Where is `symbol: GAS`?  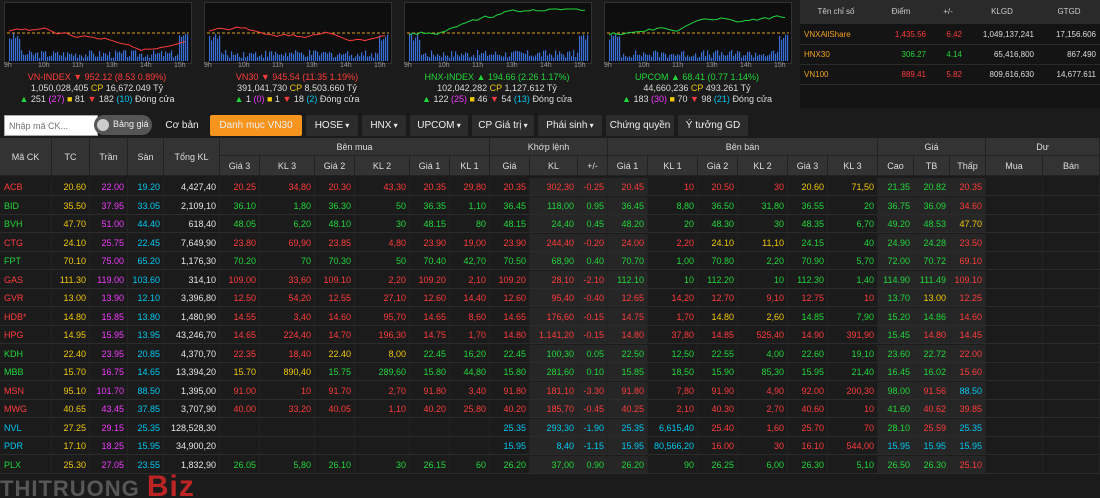 symbol: GAS is located at coordinates (26, 279).